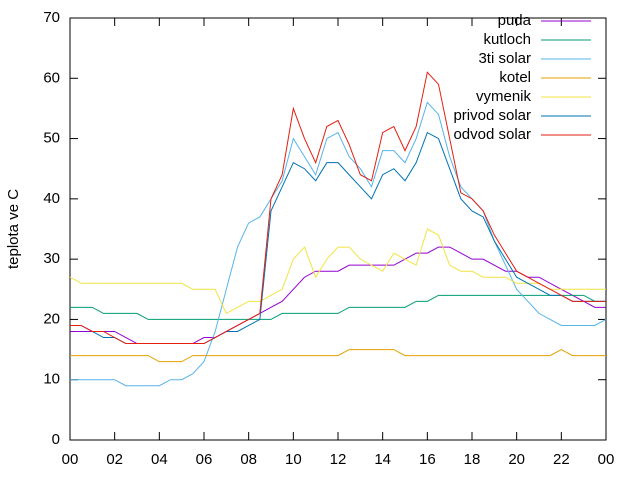 The width and height of the screenshot is (640, 480). What do you see at coordinates (382, 459) in the screenshot?
I see `x-tick-label: 14` at bounding box center [382, 459].